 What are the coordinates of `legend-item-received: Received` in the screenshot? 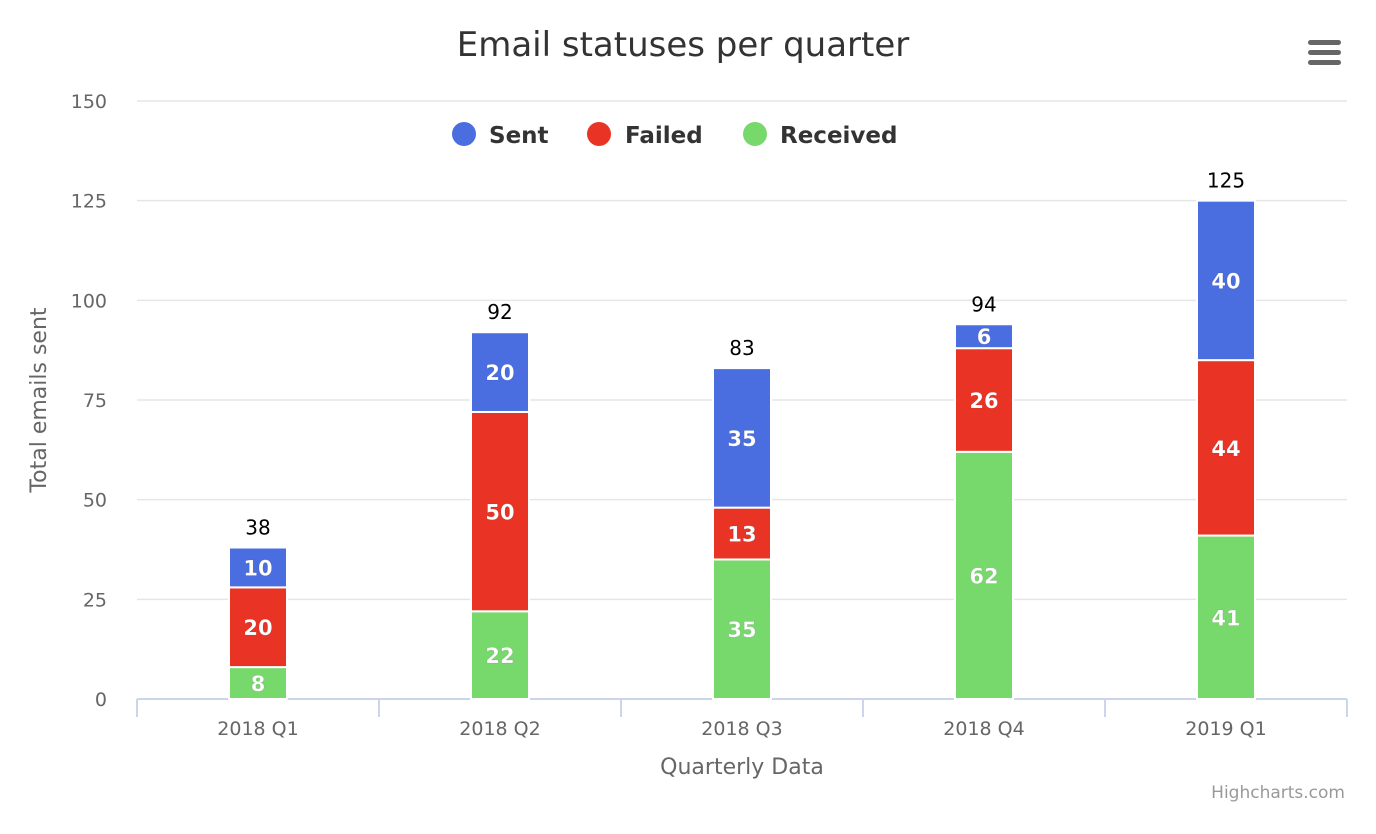 It's located at (820, 135).